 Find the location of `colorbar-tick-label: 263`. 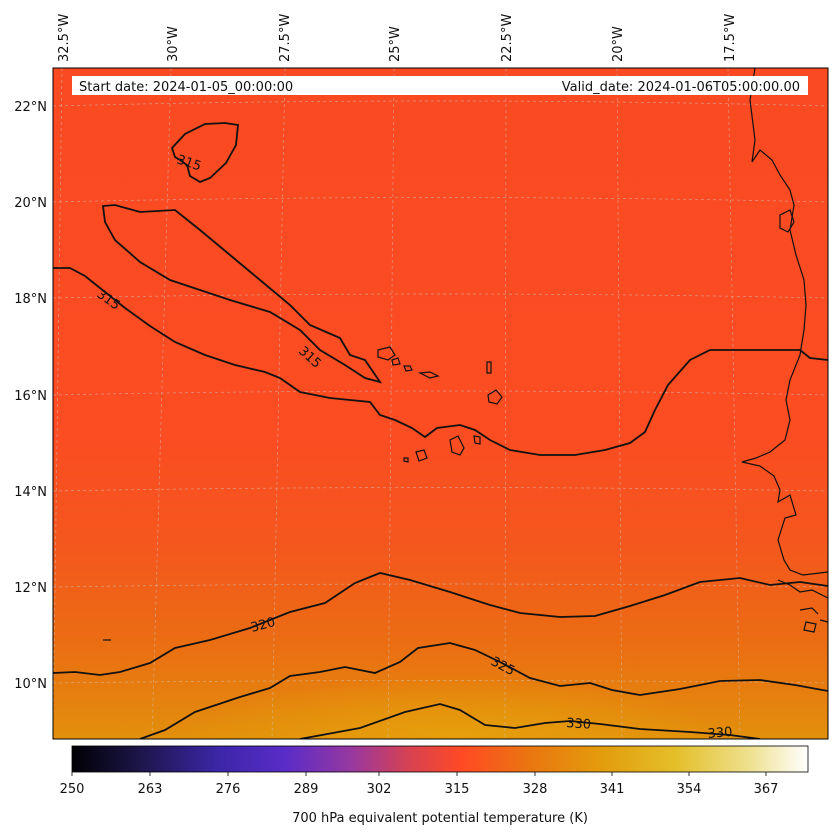

colorbar-tick-label: 263 is located at coordinates (150, 789).